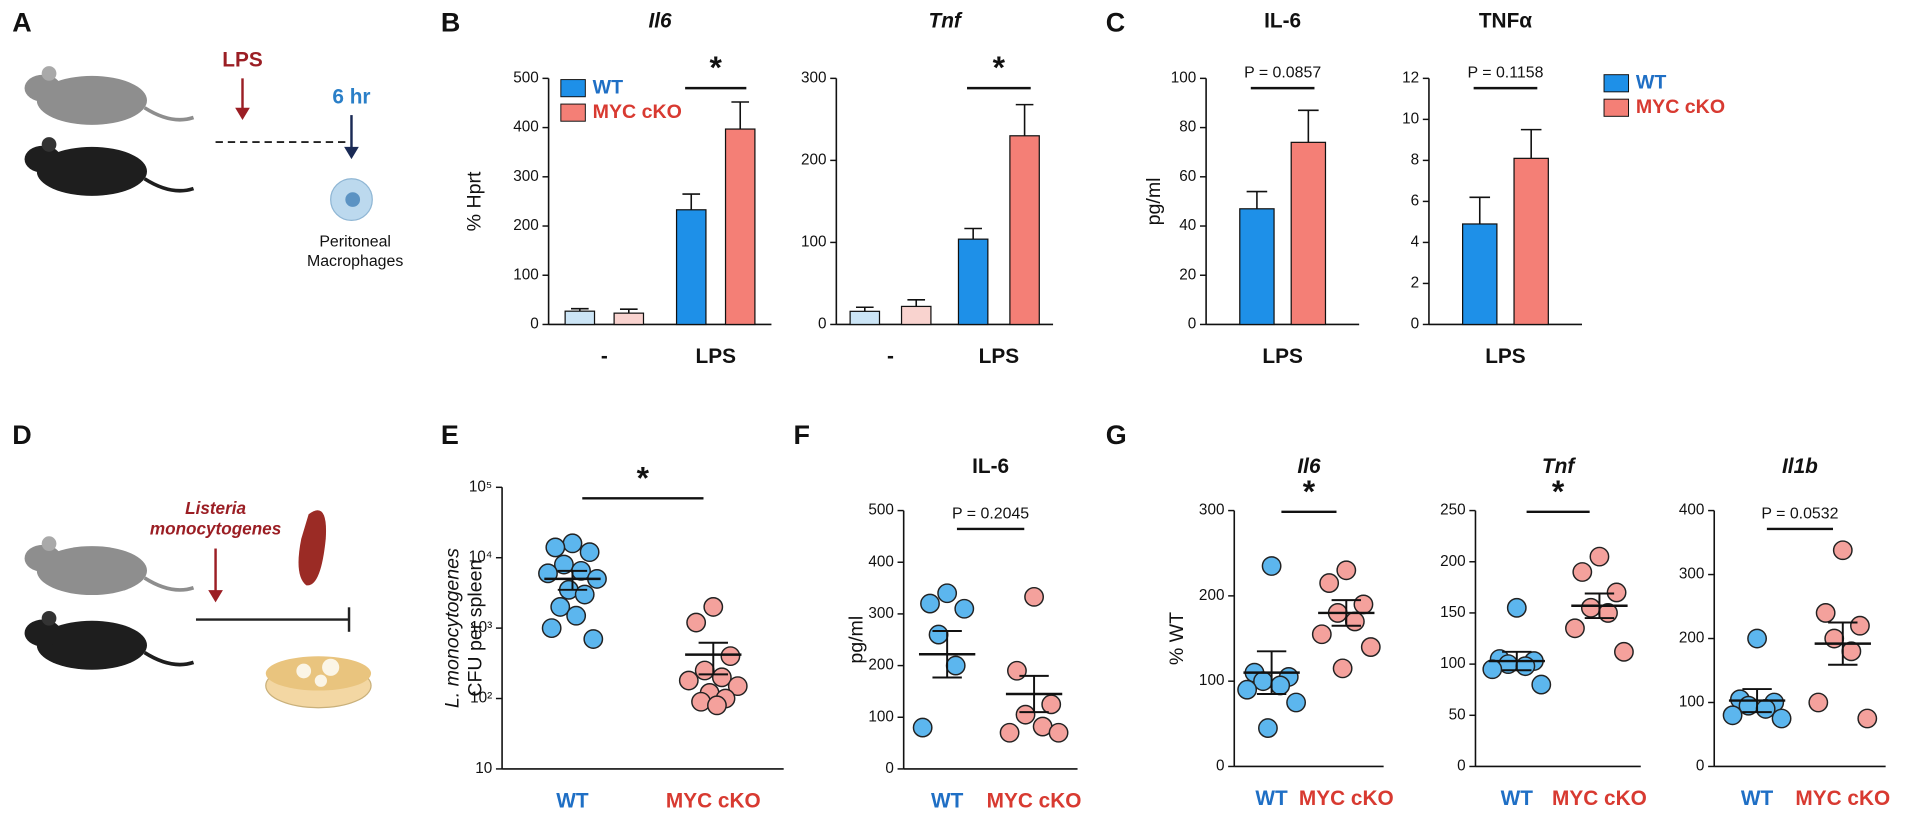  I want to click on y-tick-label: 80, so click(1187, 127).